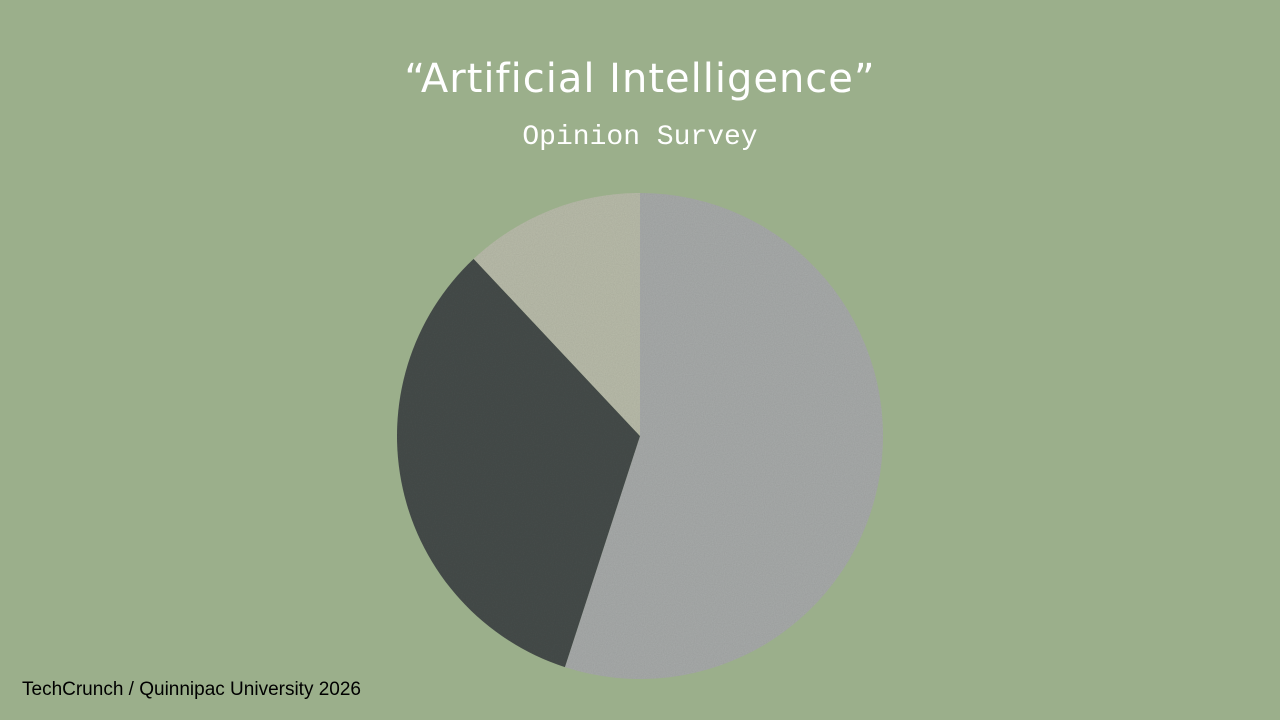 This screenshot has height=720, width=1280. What do you see at coordinates (639, 137) in the screenshot?
I see `chart-subtitle: Opinion Survey` at bounding box center [639, 137].